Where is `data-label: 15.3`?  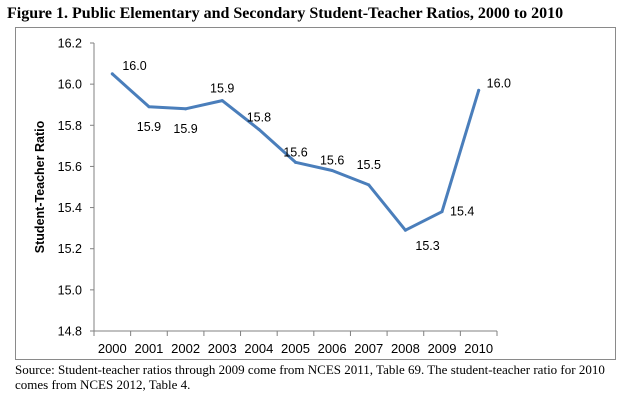 data-label: 15.3 is located at coordinates (427, 246).